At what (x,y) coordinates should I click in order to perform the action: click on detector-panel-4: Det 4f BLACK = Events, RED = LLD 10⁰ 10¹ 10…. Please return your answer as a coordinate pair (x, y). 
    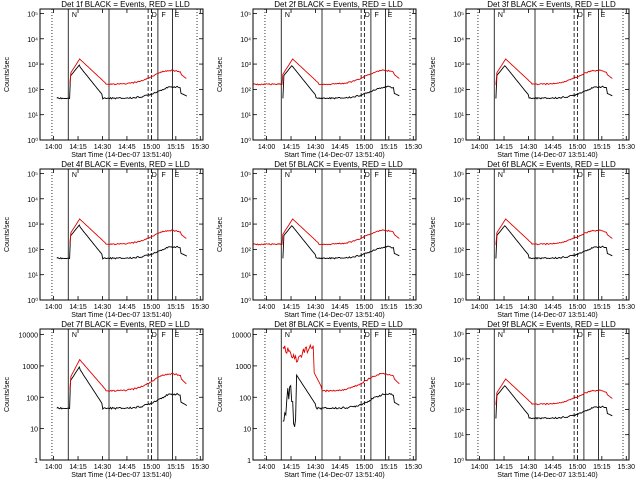
    Looking at the image, I should click on (106, 240).